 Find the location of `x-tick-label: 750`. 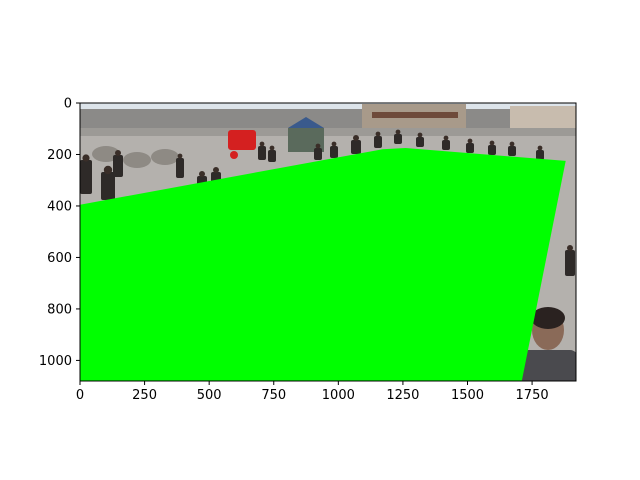

x-tick-label: 750 is located at coordinates (273, 395).